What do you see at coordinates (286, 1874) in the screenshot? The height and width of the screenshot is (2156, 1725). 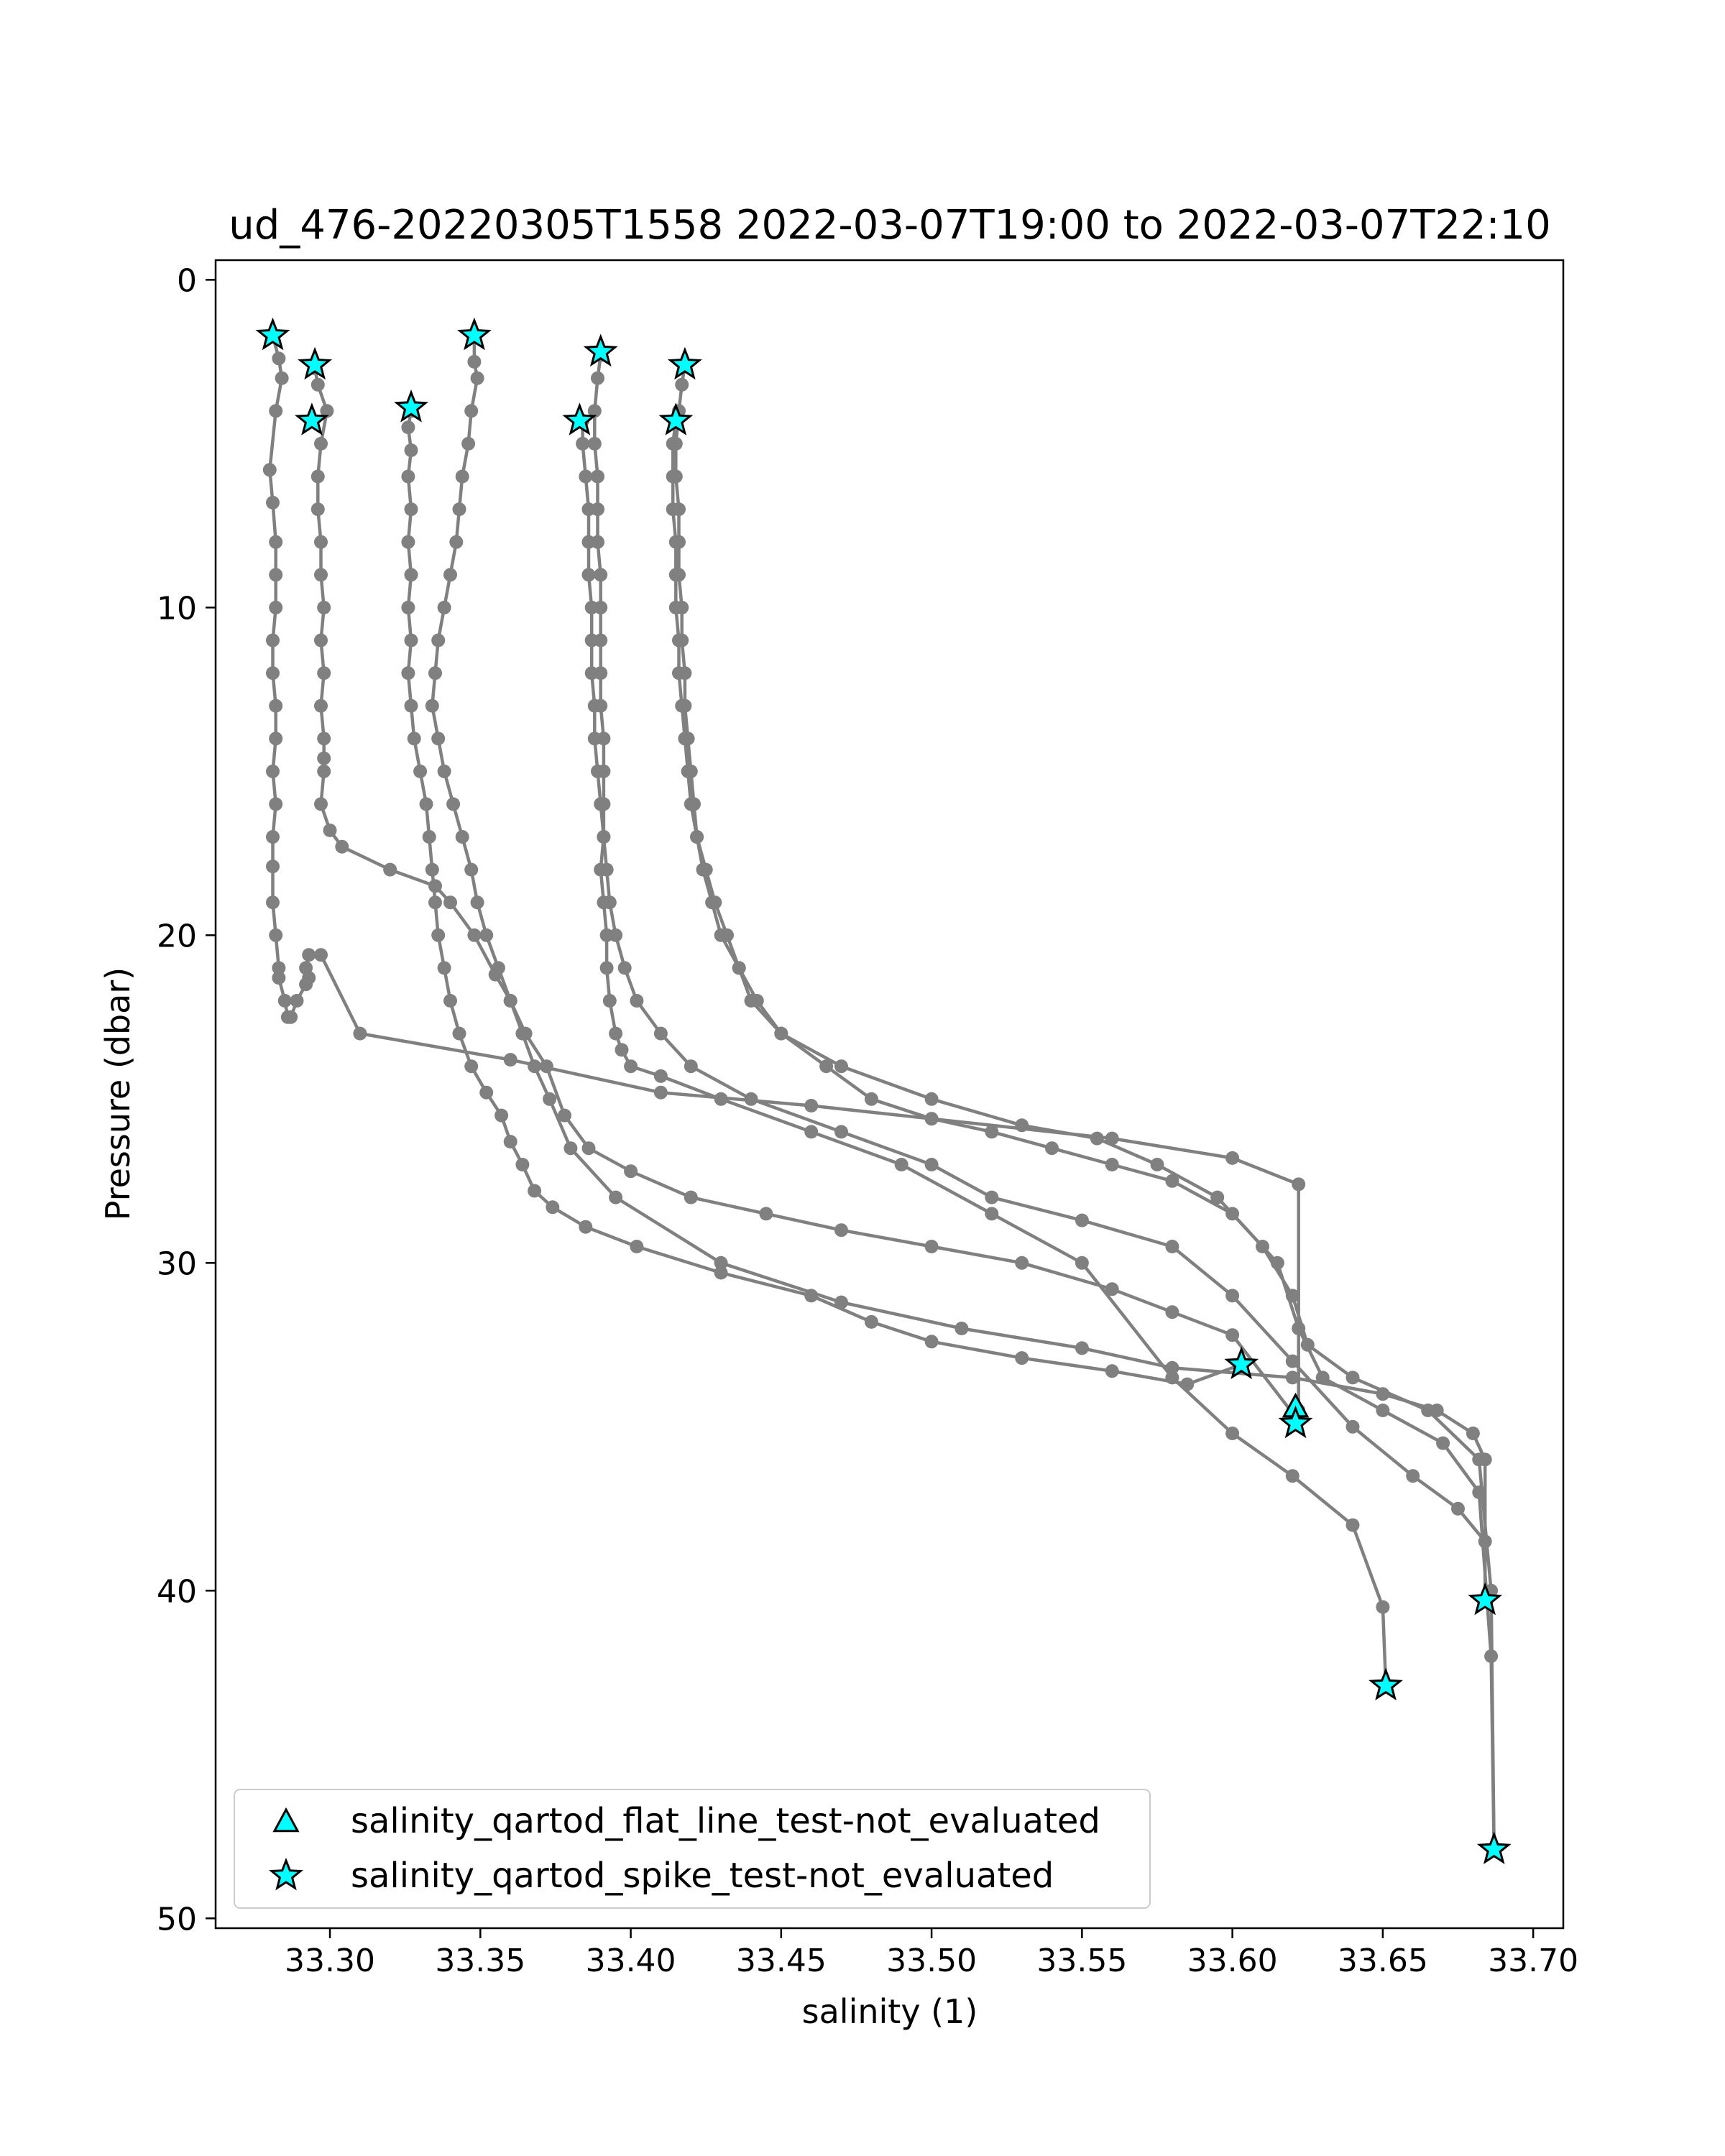 I see `legend-star-marker` at bounding box center [286, 1874].